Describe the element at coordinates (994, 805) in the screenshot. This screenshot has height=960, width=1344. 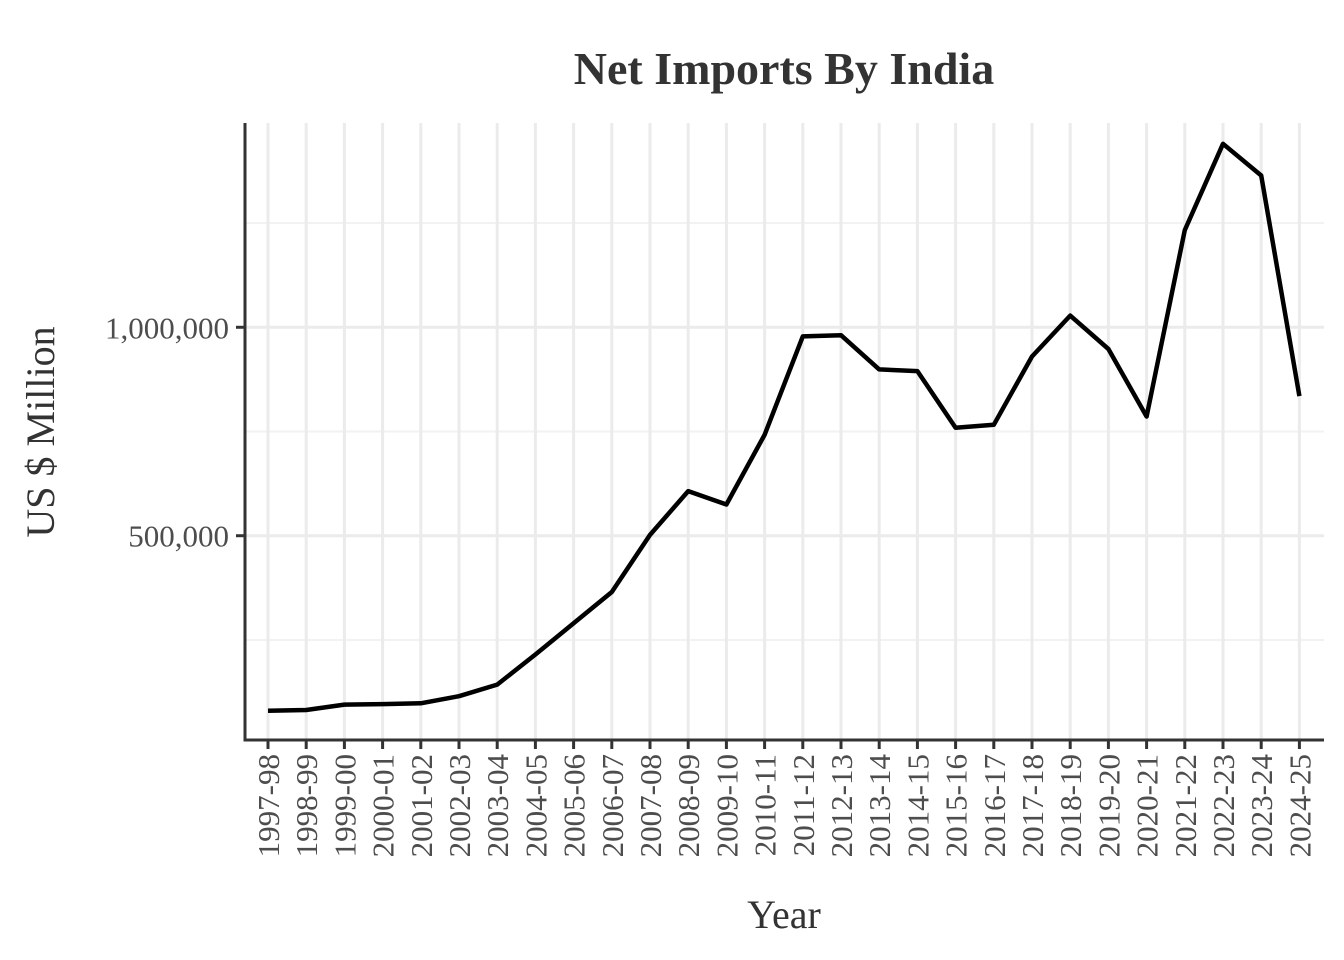
I see `x-tick-label: 2016-17` at that location.